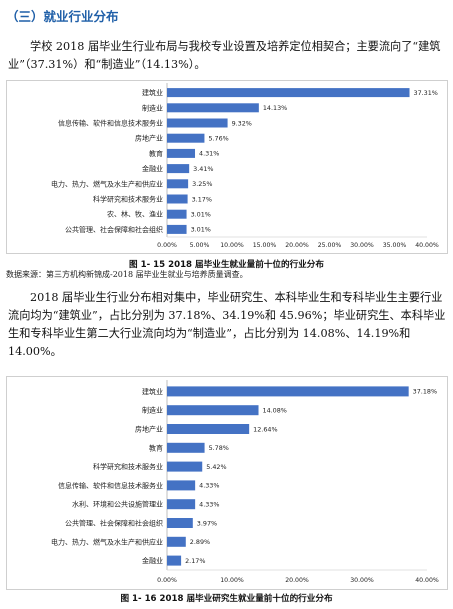 The height and width of the screenshot is (609, 453). Describe the element at coordinates (202, 184) in the screenshot. I see `value-label: 3.25%` at that location.